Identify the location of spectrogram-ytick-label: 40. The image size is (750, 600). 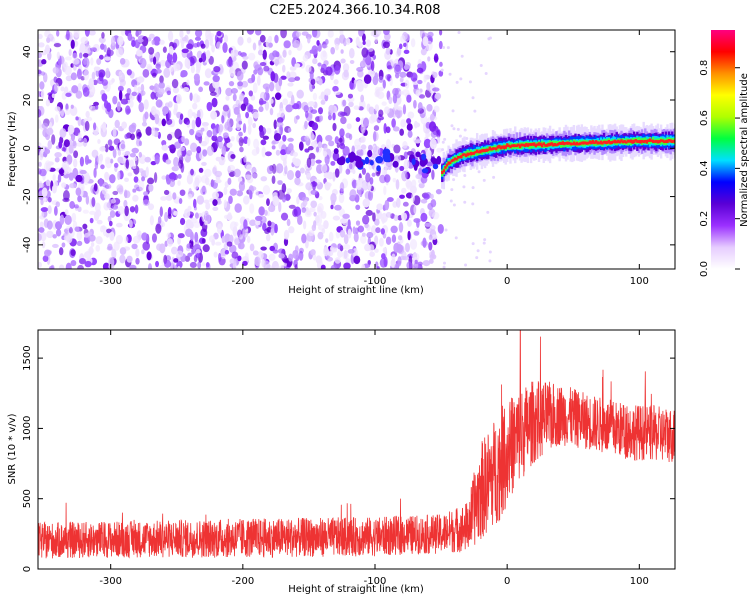
(27, 51).